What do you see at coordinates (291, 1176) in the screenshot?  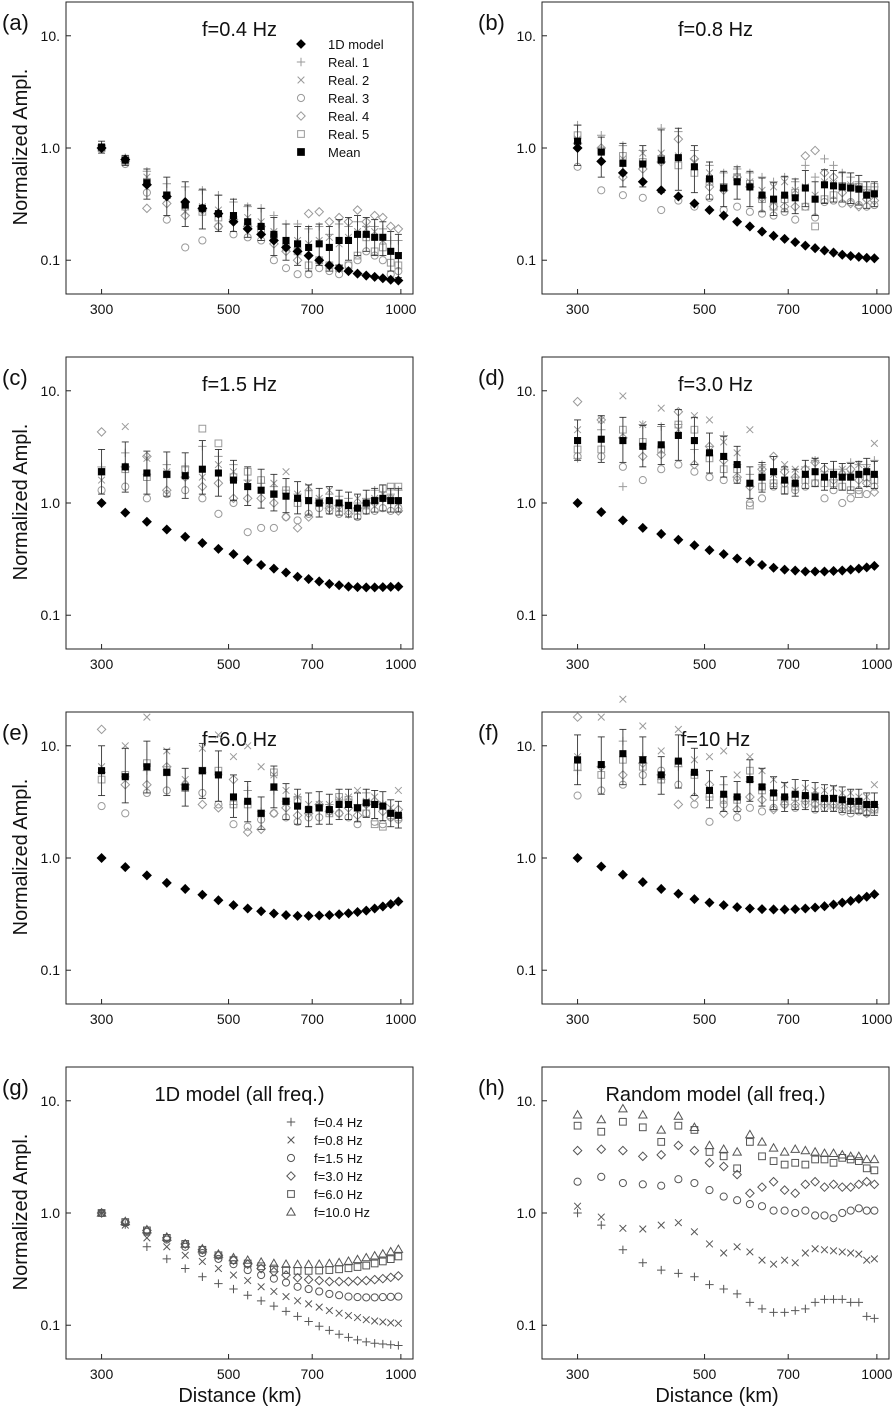 I see `legend-marker-diamond` at bounding box center [291, 1176].